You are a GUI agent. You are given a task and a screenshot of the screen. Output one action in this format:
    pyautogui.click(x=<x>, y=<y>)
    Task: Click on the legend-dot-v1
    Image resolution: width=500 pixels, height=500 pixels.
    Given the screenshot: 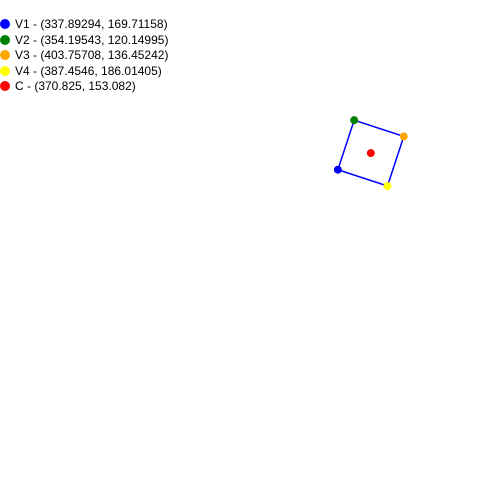 What is the action you would take?
    pyautogui.click(x=5, y=24)
    